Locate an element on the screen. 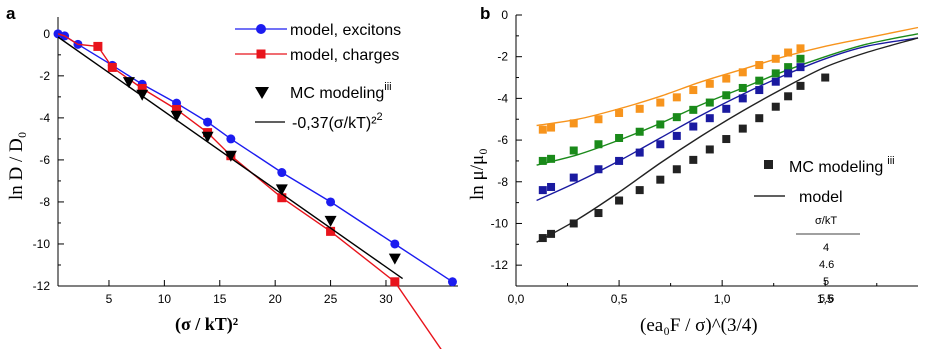  sigma-kt-header: σ/kT is located at coordinates (826, 221).